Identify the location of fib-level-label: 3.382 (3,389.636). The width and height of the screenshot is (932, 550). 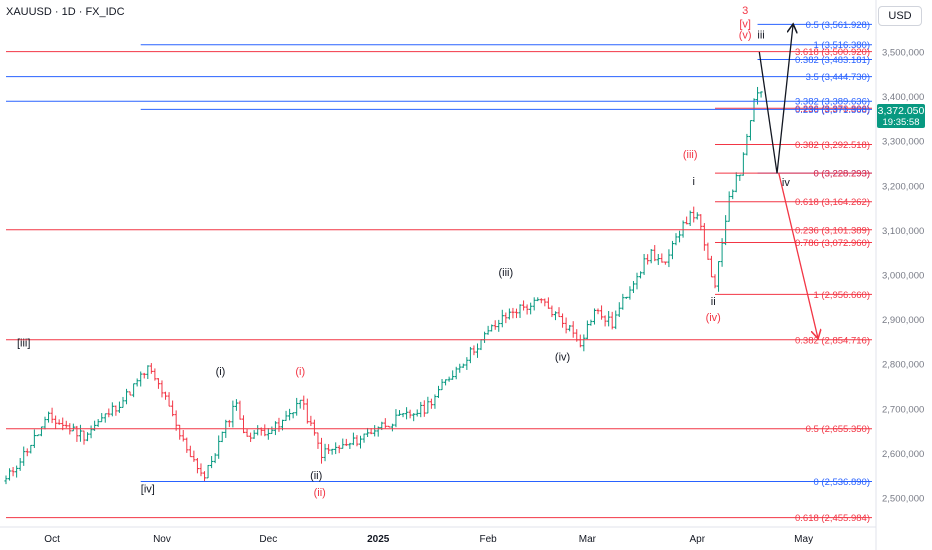
(832, 102).